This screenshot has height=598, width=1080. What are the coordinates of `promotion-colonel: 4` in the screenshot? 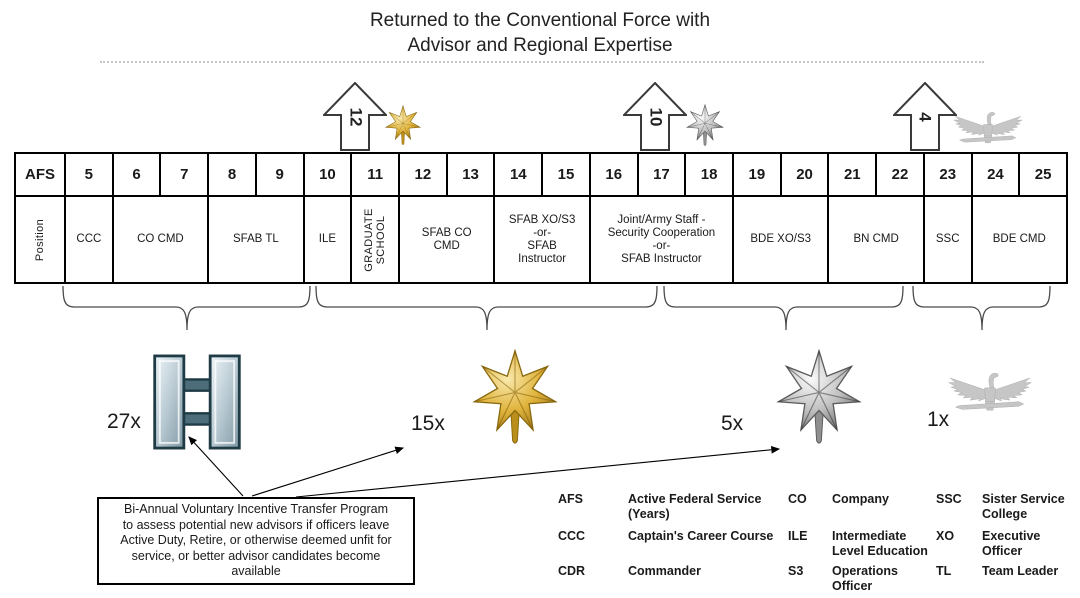 It's located at (961, 119).